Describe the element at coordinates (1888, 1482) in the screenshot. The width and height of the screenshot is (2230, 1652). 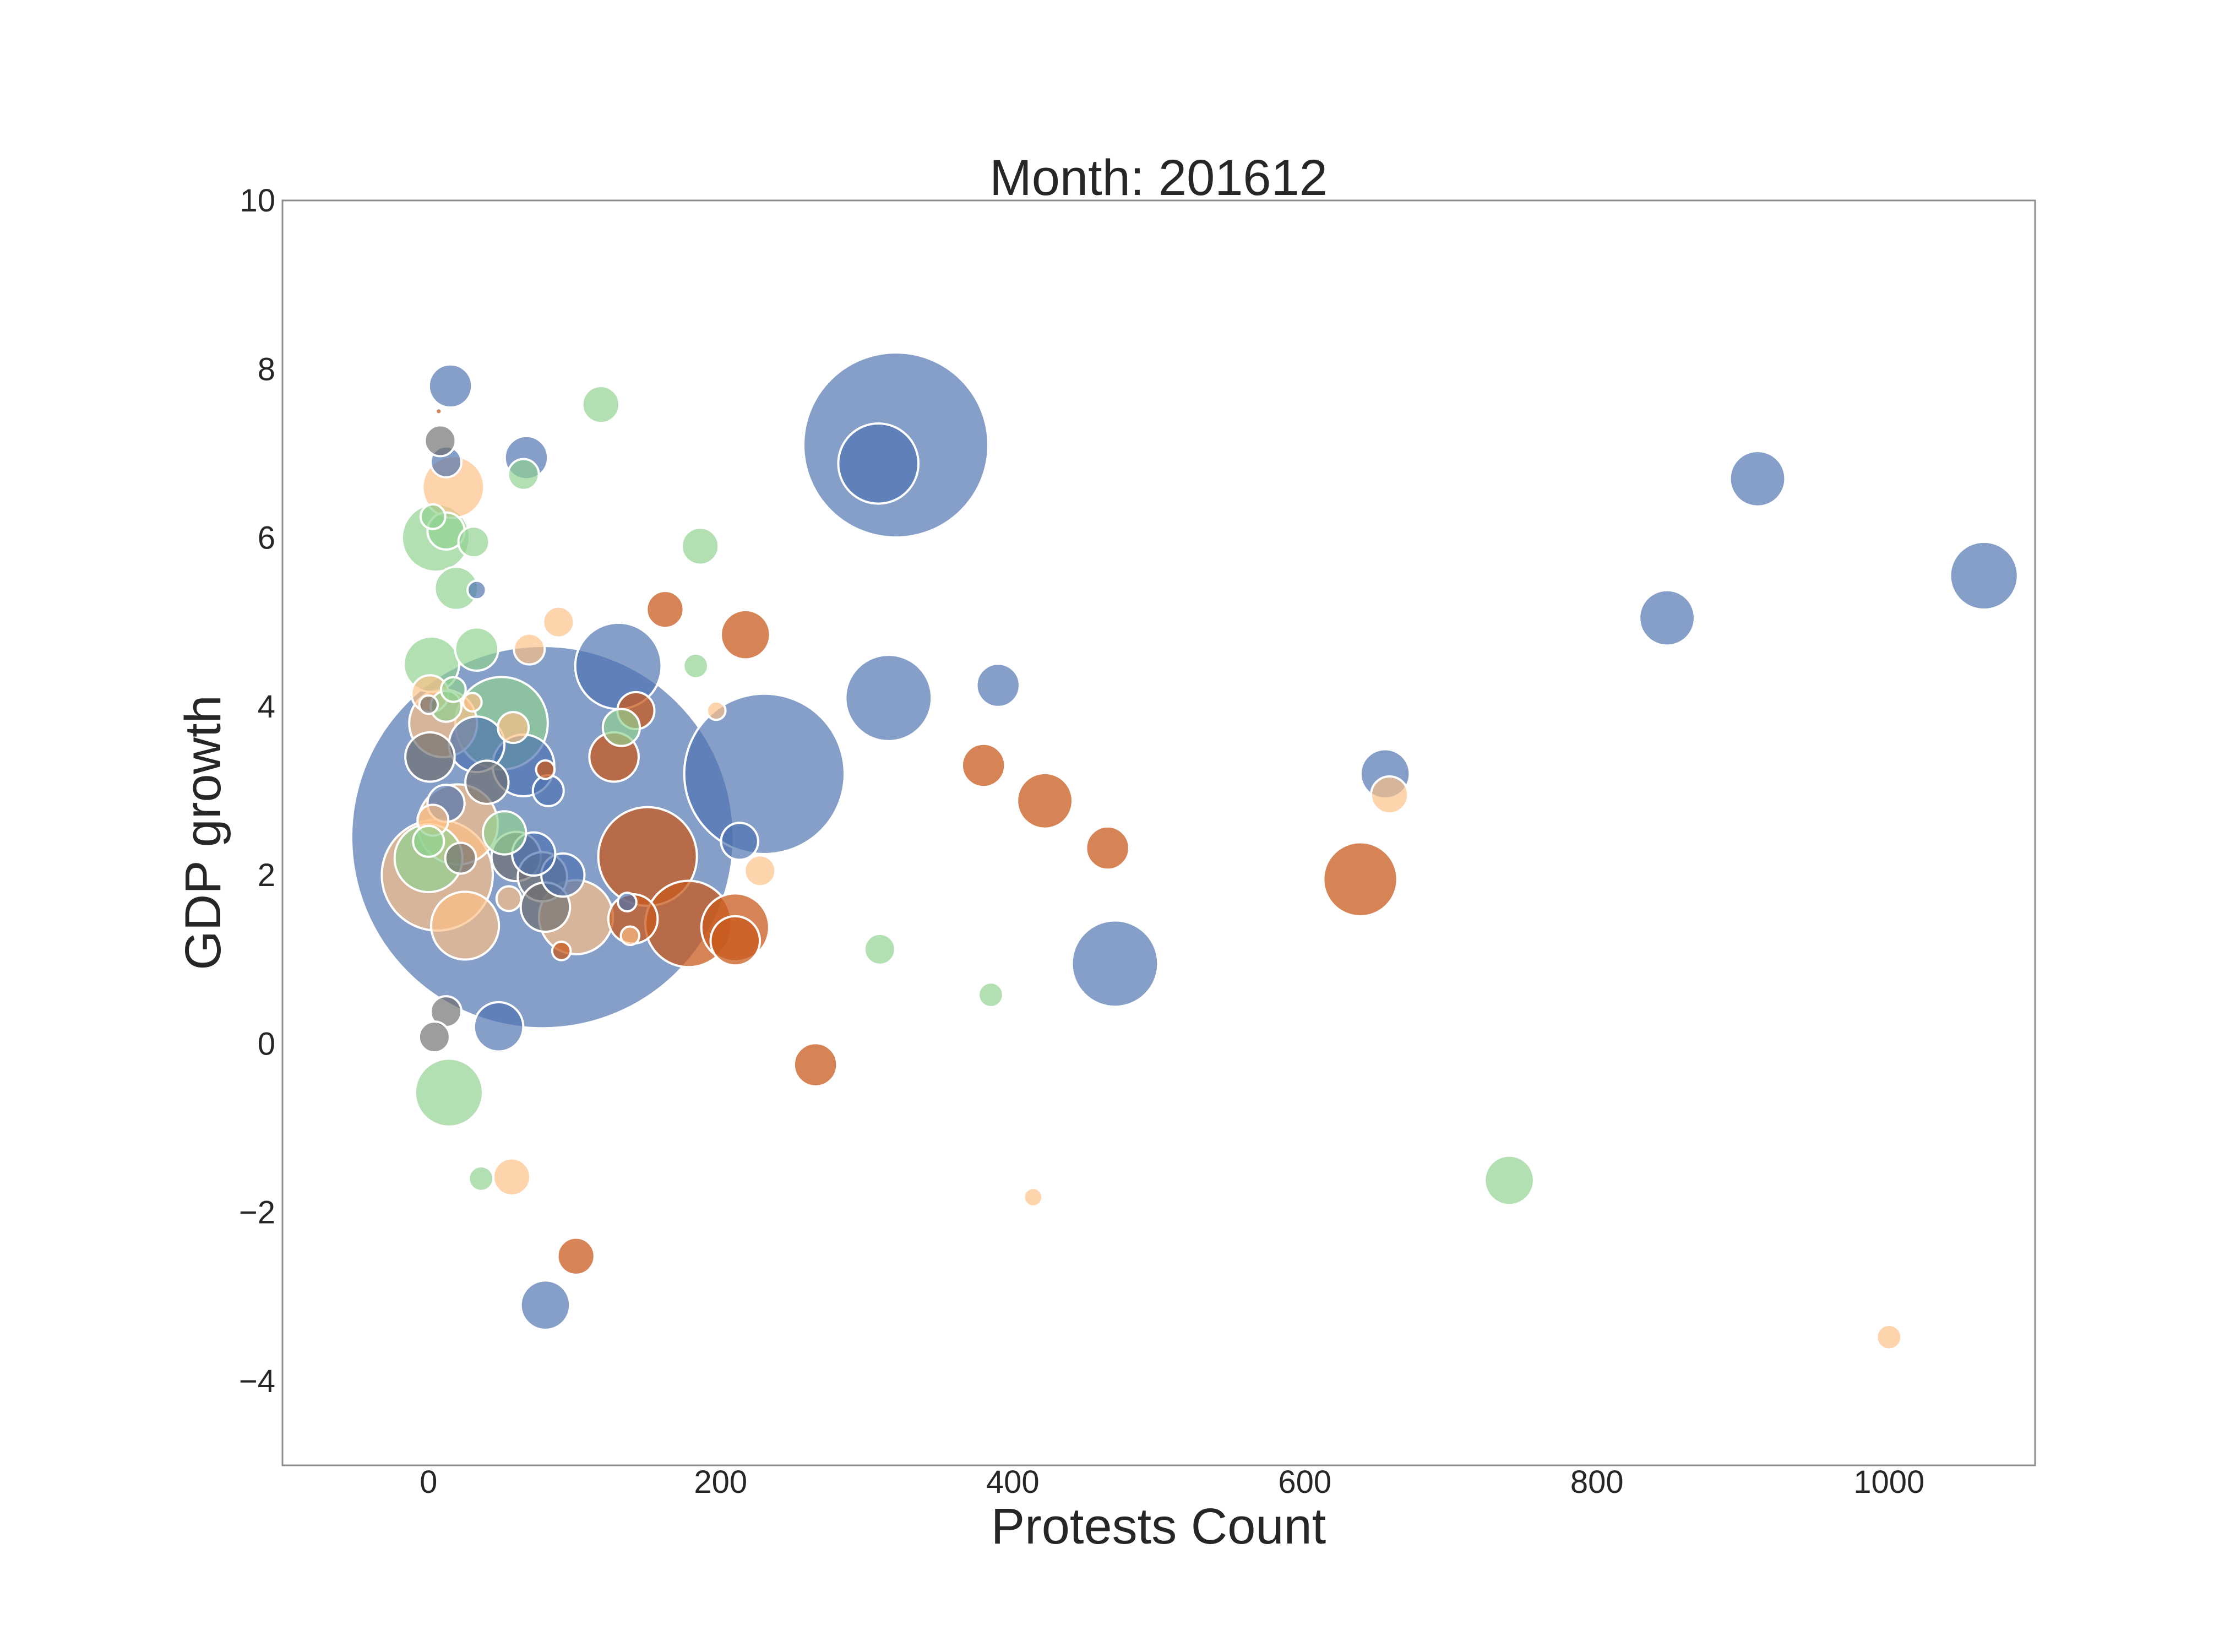
I see `x-tick-label: 1000` at that location.